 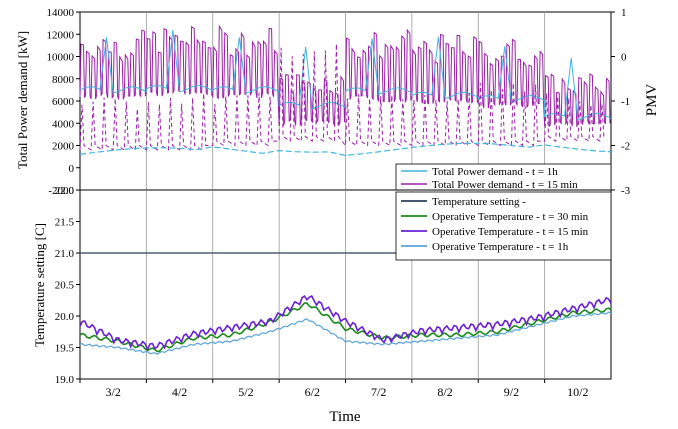 I want to click on x-axis-label: Time, so click(x=344, y=417).